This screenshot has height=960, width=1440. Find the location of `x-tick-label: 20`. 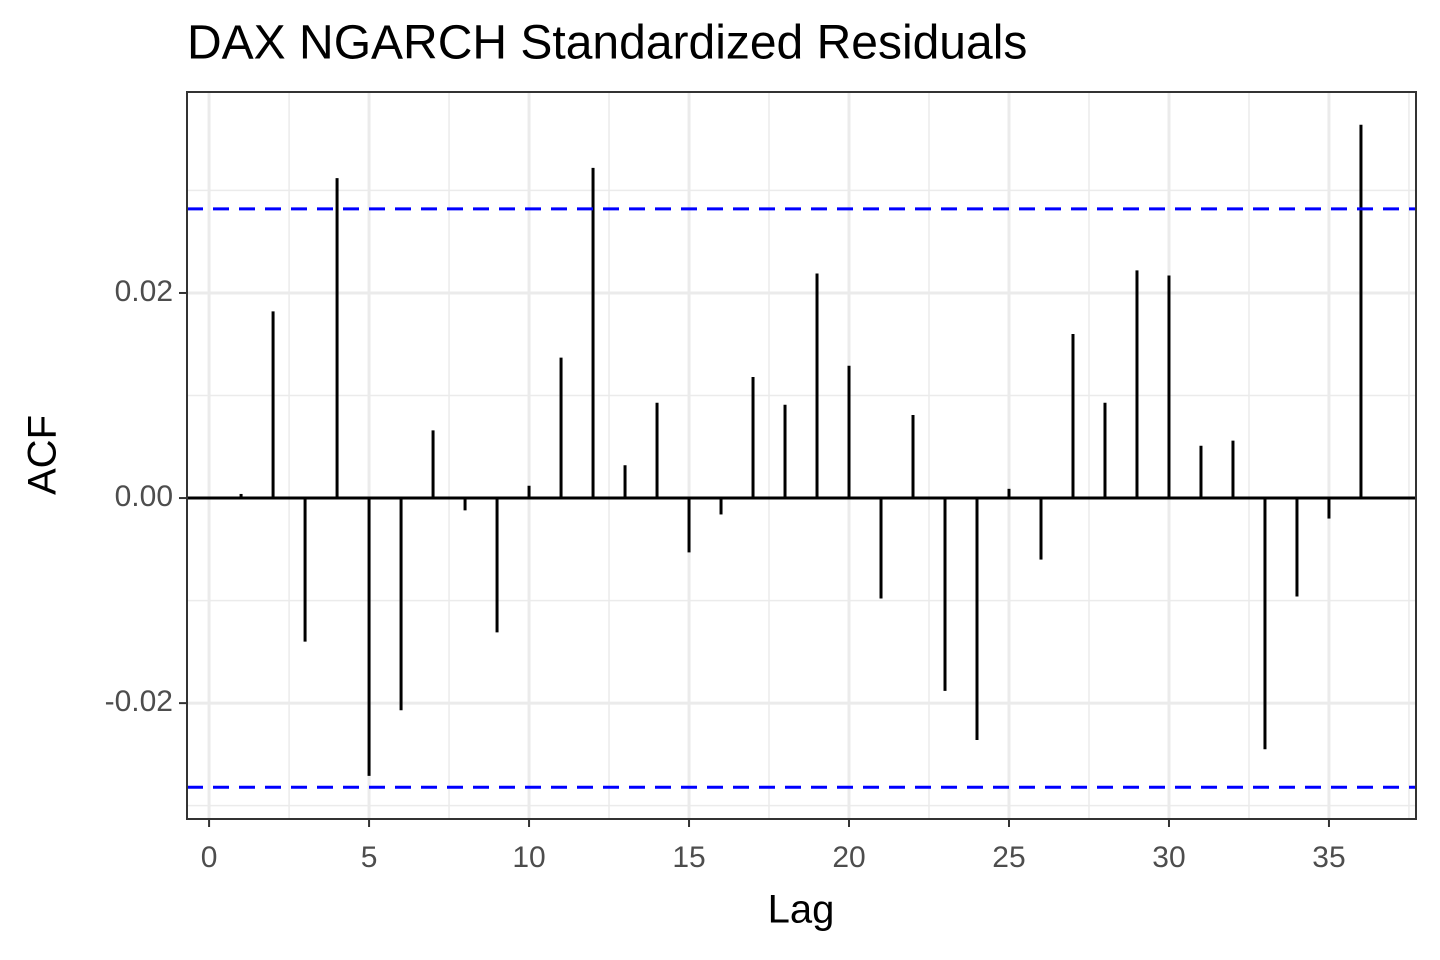

x-tick-label: 20 is located at coordinates (848, 857).